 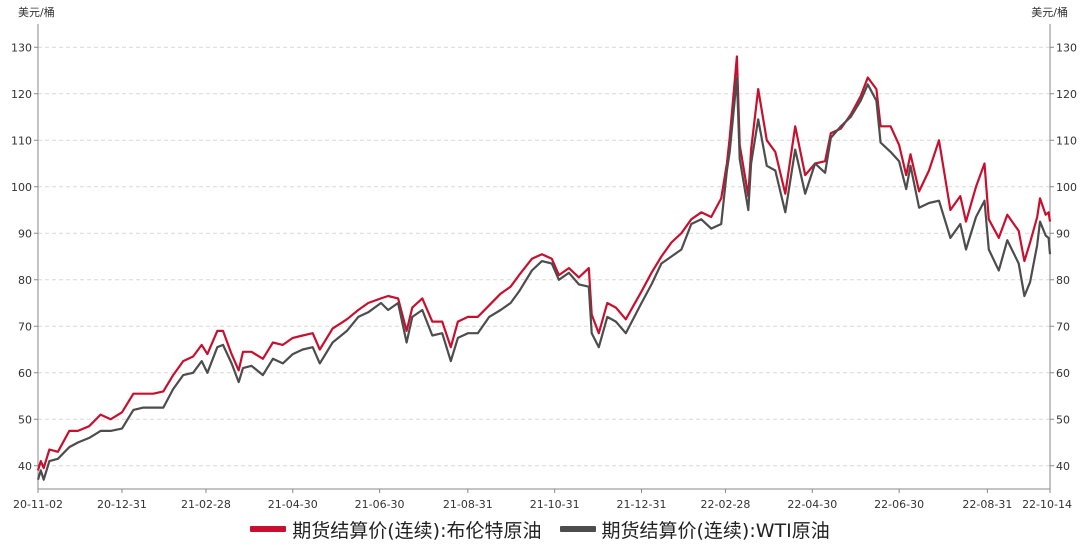 I want to click on left-axis-unit: 美元/桶, so click(x=36, y=12).